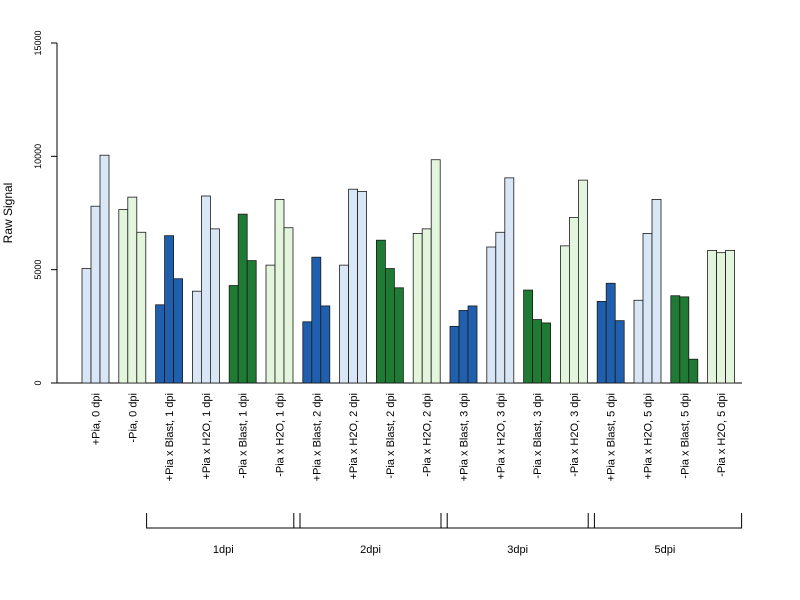 This screenshot has width=800, height=600. Describe the element at coordinates (612, 437) in the screenshot. I see `x-tick-label: +Pia x Blast, 5 dpi` at that location.